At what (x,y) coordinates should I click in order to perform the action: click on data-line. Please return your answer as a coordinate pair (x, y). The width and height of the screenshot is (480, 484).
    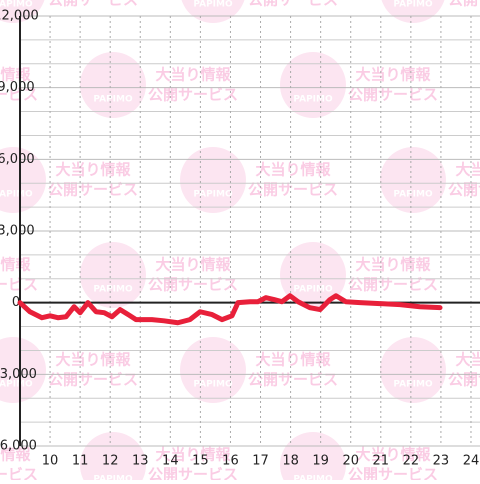
    Looking at the image, I should click on (230, 309).